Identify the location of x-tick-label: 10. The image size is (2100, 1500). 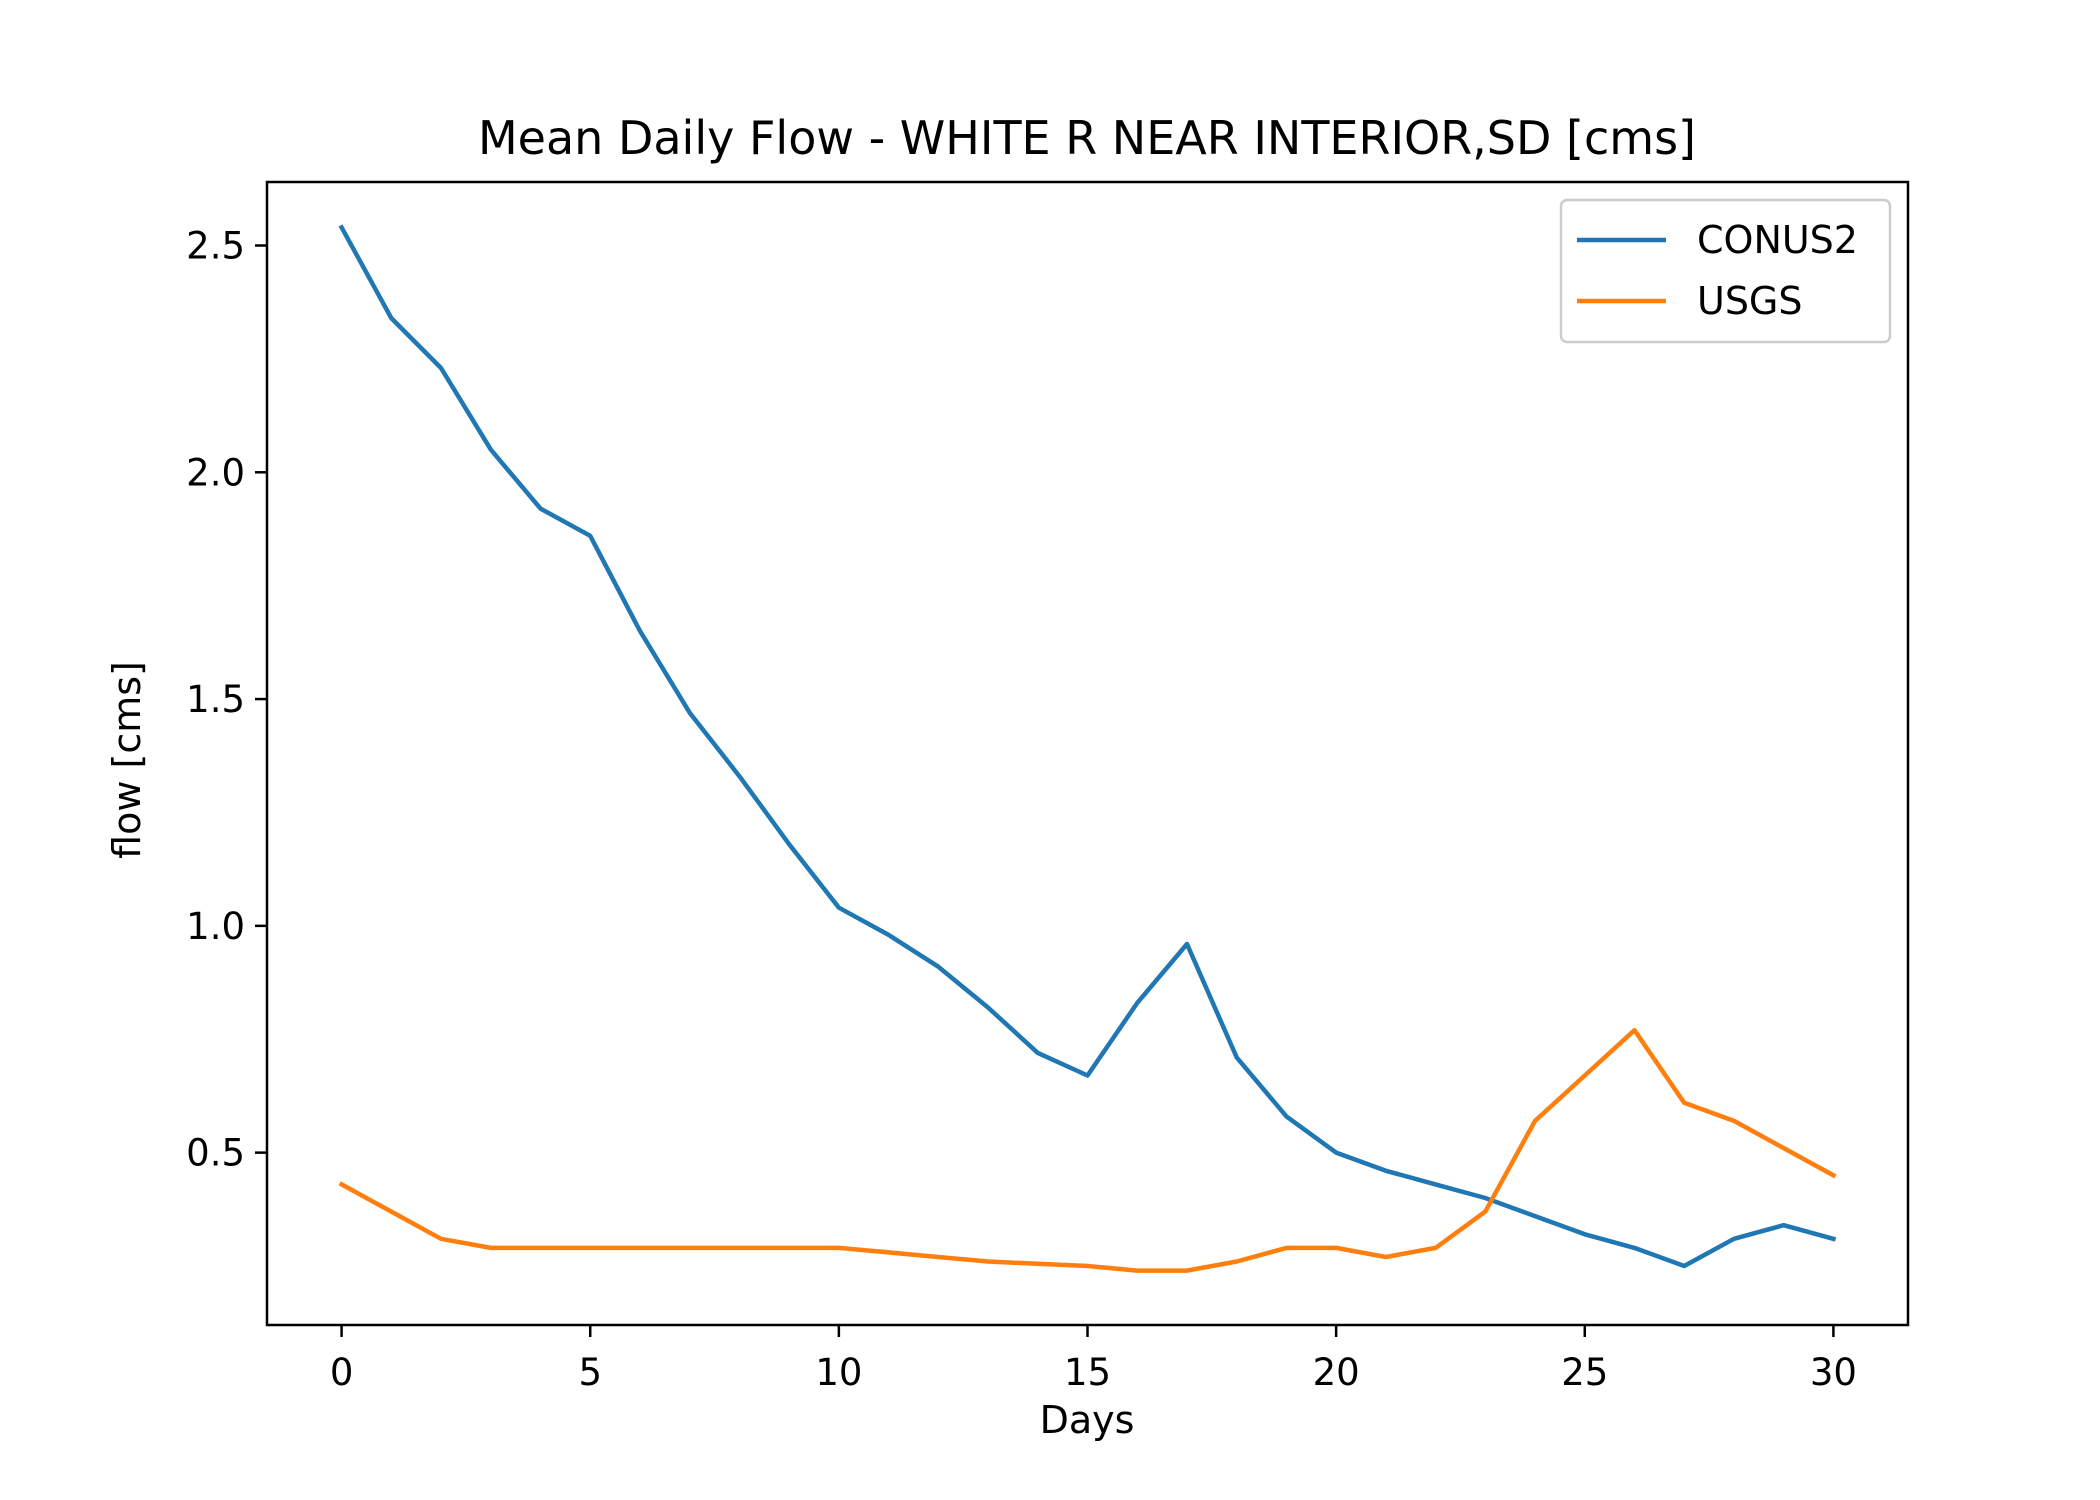
(838, 1372).